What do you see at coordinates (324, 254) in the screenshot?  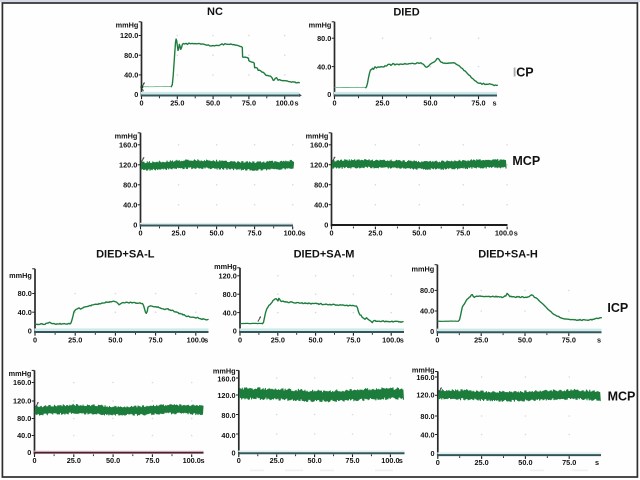 I see `svg-text: DIED+SA-M` at bounding box center [324, 254].